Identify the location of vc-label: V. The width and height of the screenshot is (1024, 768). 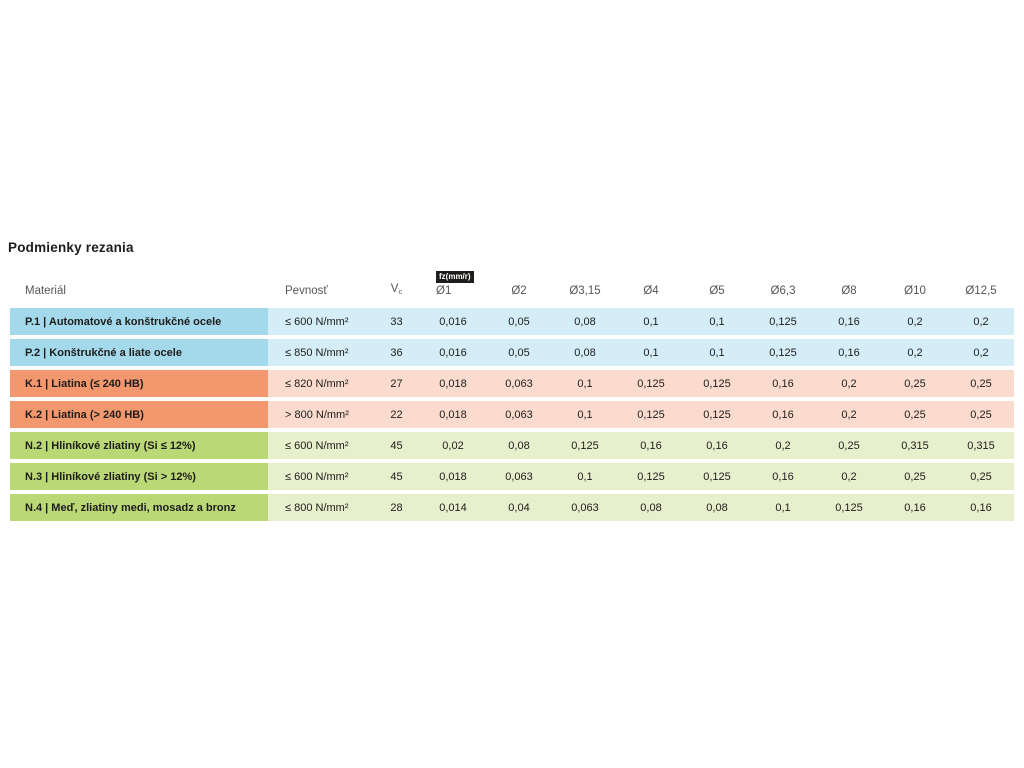
(394, 289).